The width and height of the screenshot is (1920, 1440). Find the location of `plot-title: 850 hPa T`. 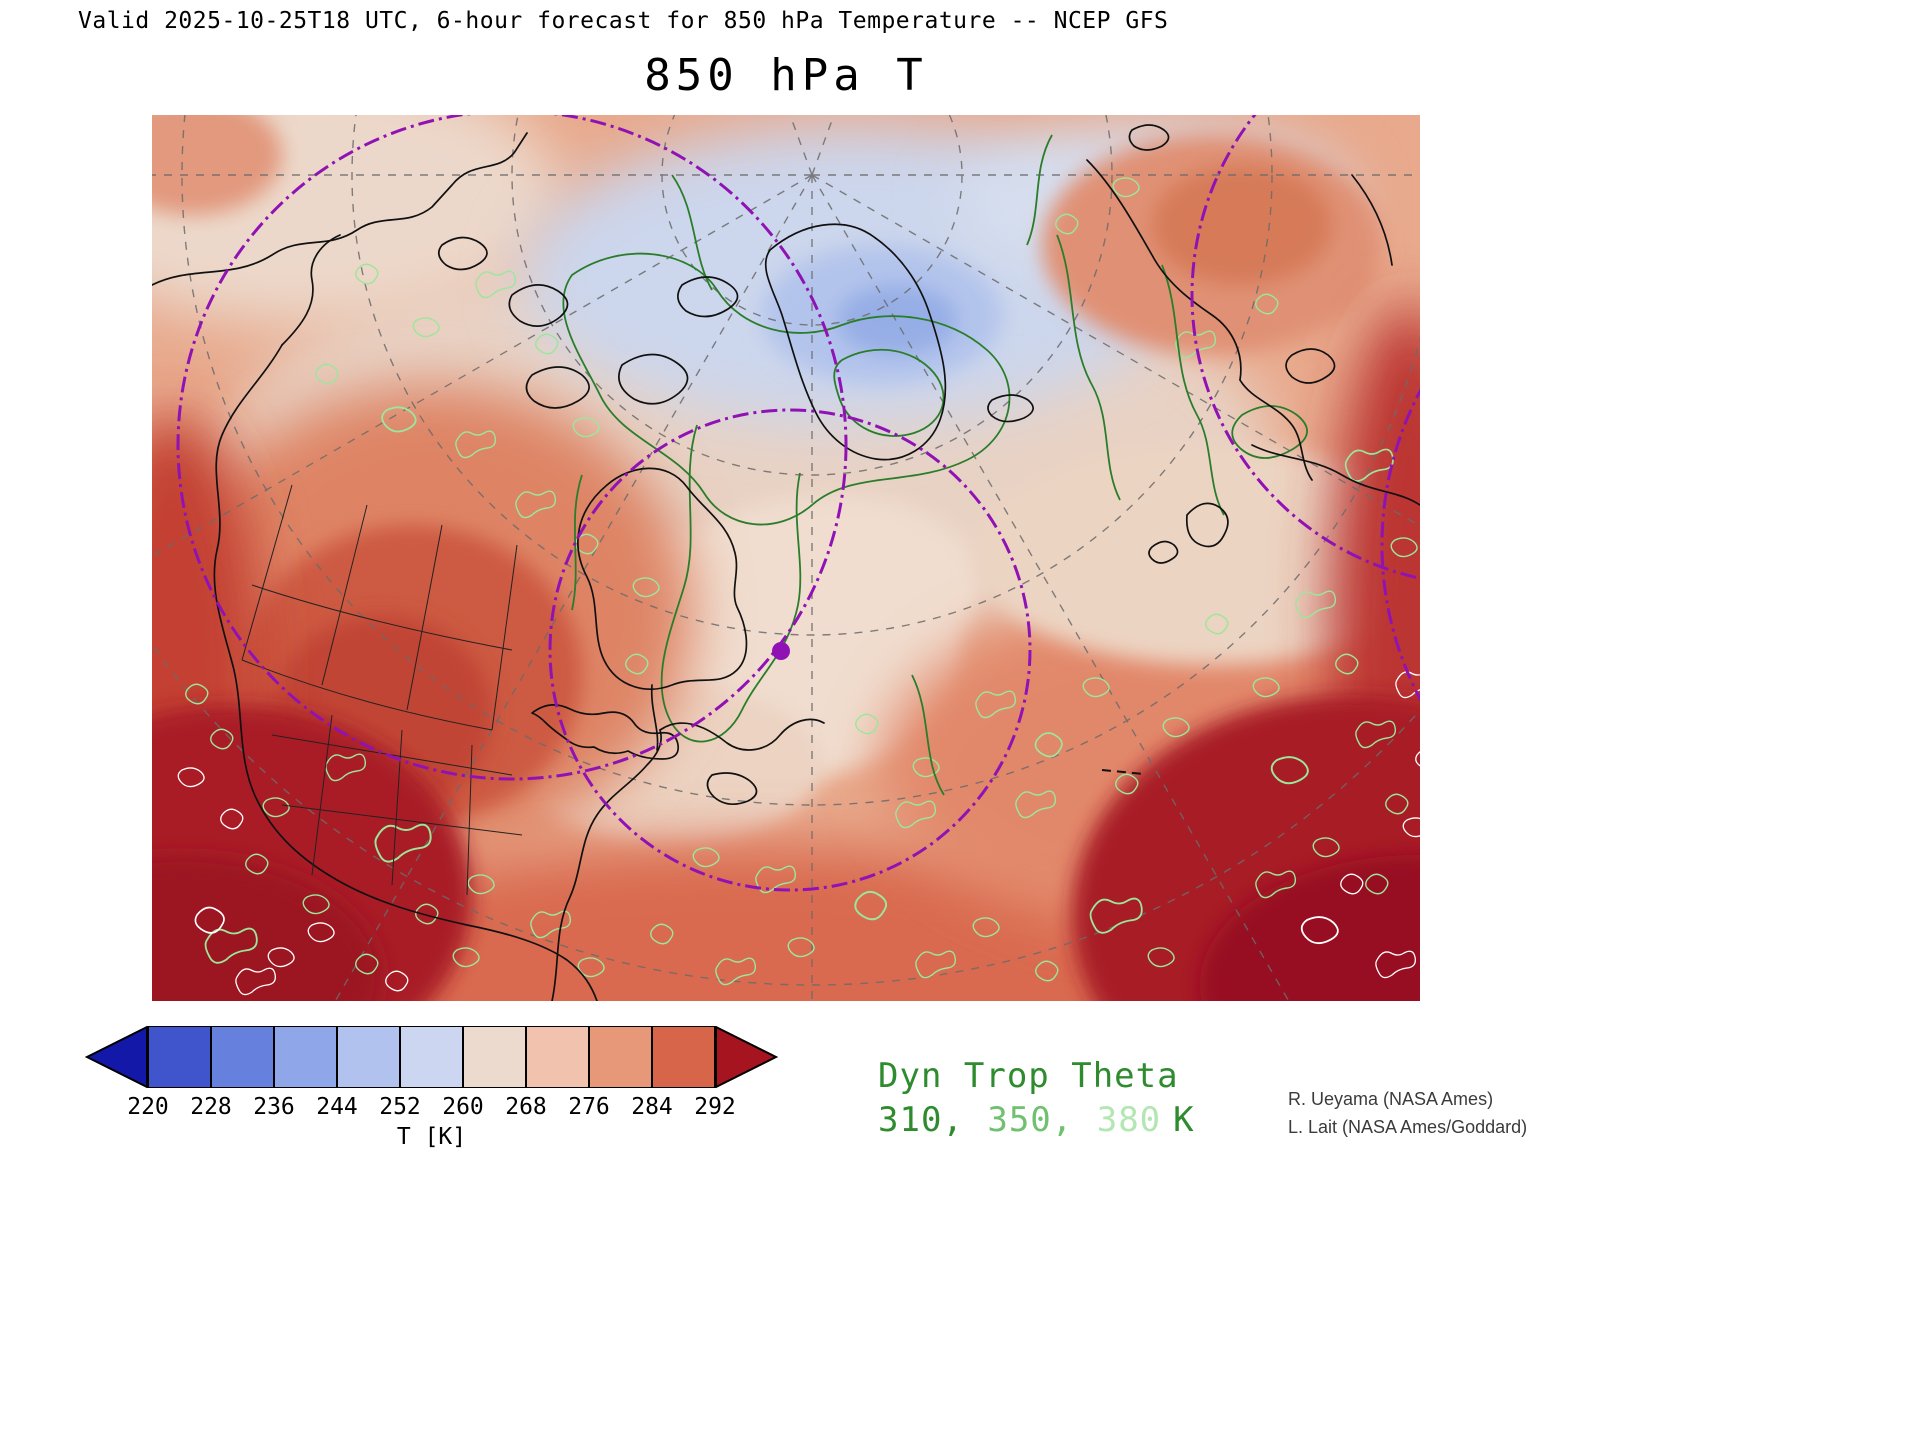

plot-title: 850 hPa T is located at coordinates (786, 75).